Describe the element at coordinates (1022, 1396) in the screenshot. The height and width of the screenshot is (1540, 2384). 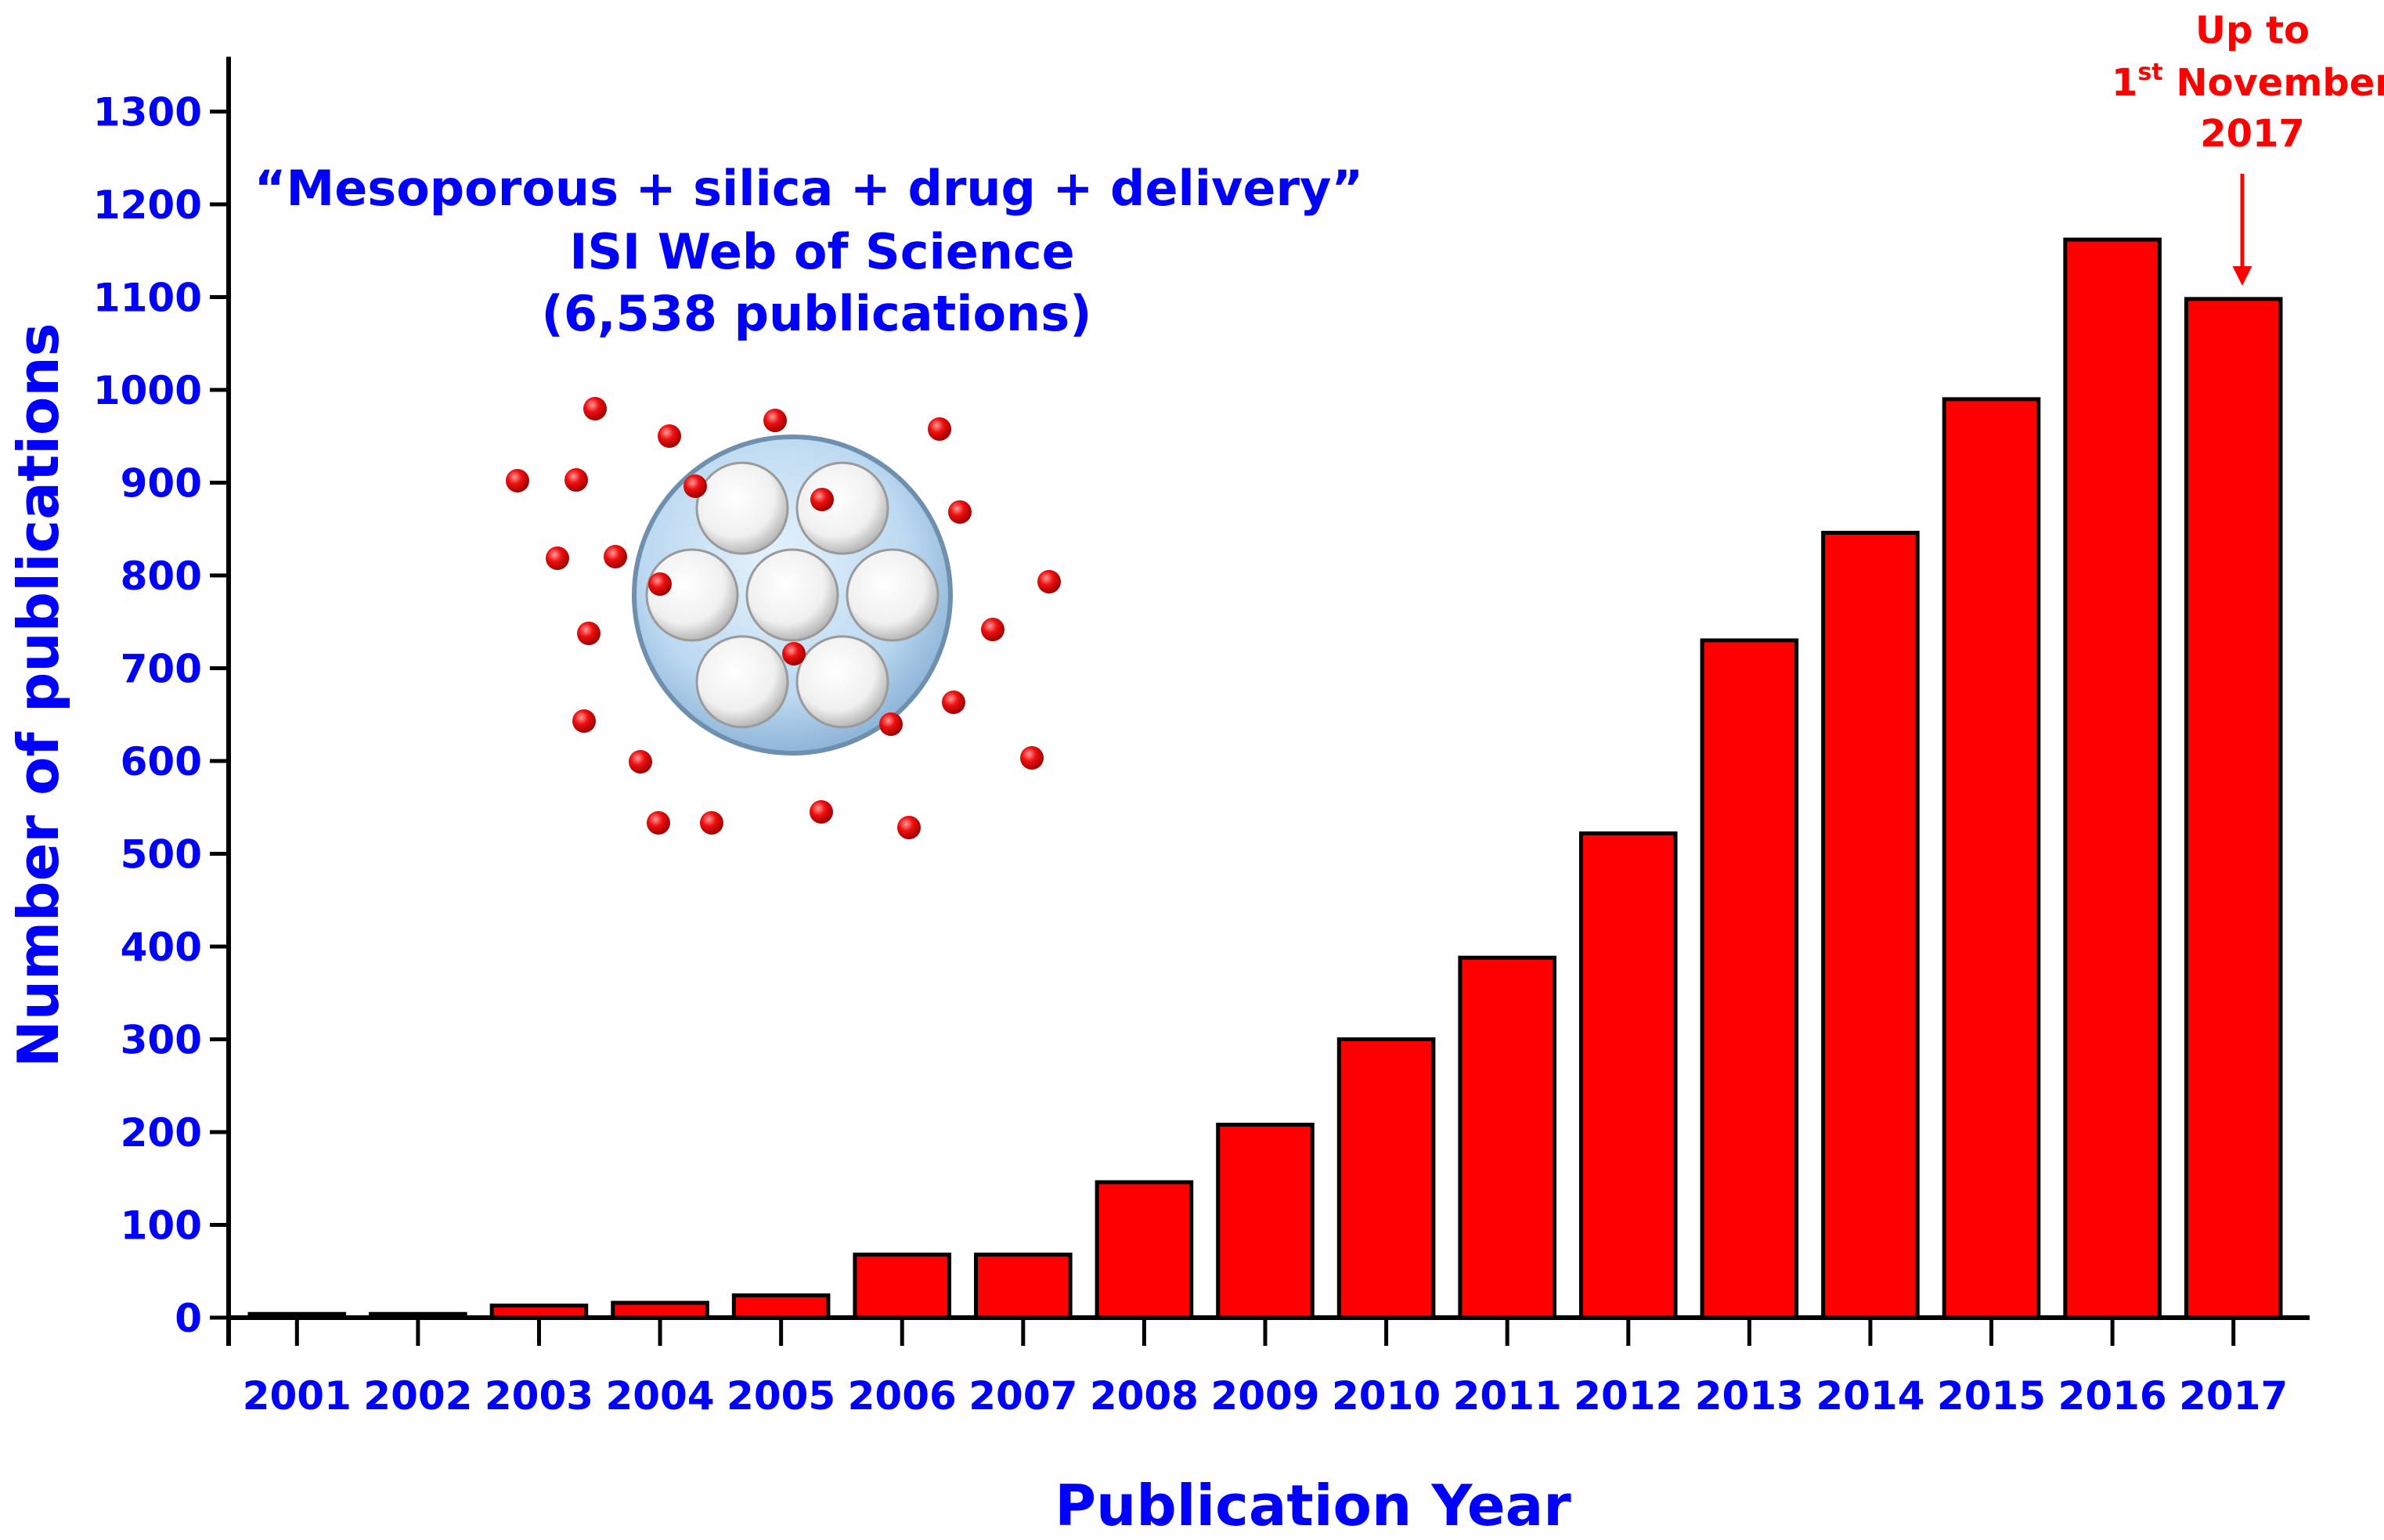
I see `x-tick-label: 2007` at that location.